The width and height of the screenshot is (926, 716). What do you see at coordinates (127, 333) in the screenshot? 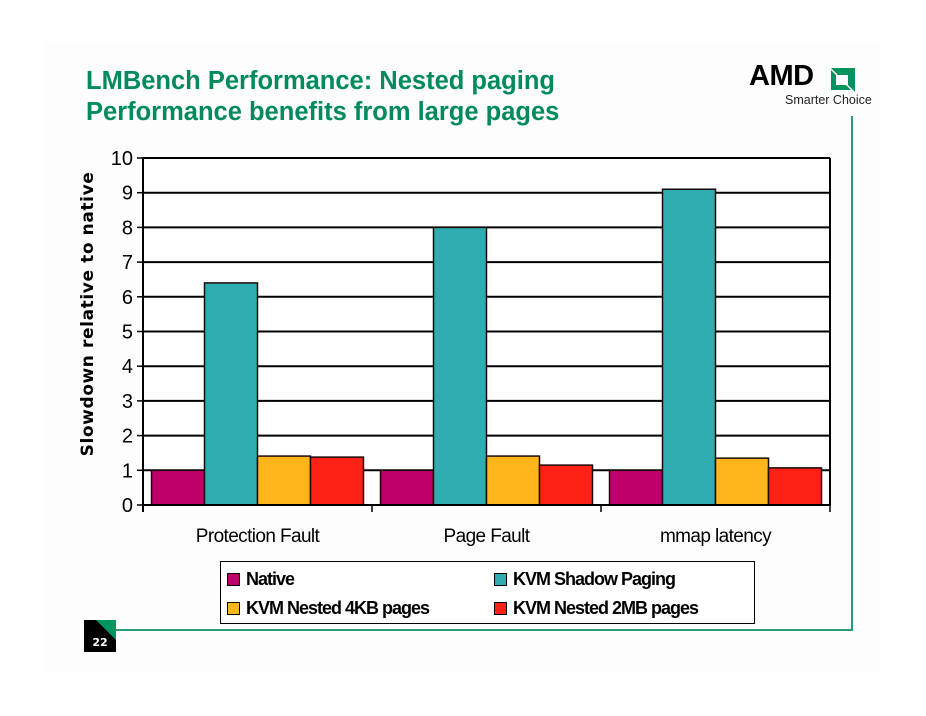
I see `y-tick-label: 5` at bounding box center [127, 333].